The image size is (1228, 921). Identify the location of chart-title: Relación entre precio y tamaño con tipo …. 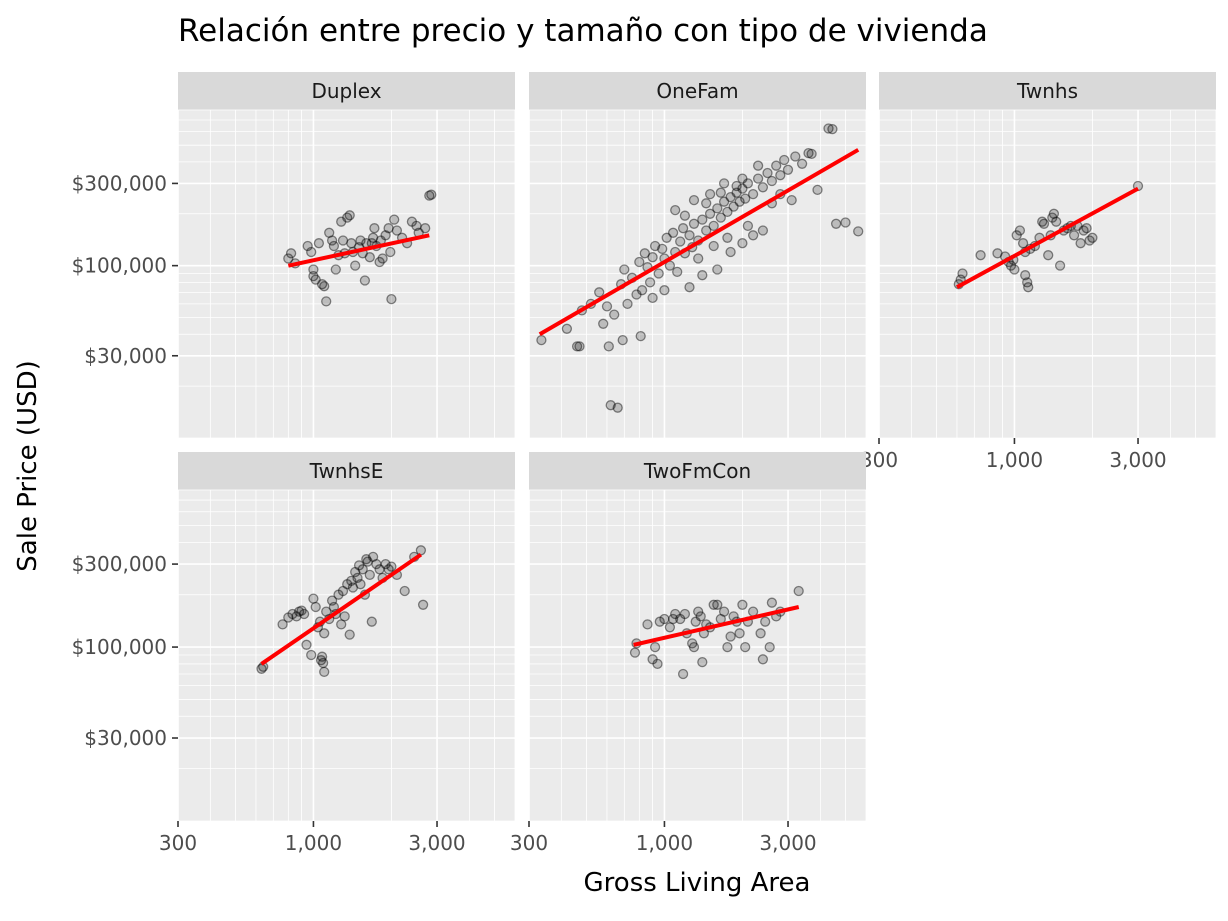
(583, 31).